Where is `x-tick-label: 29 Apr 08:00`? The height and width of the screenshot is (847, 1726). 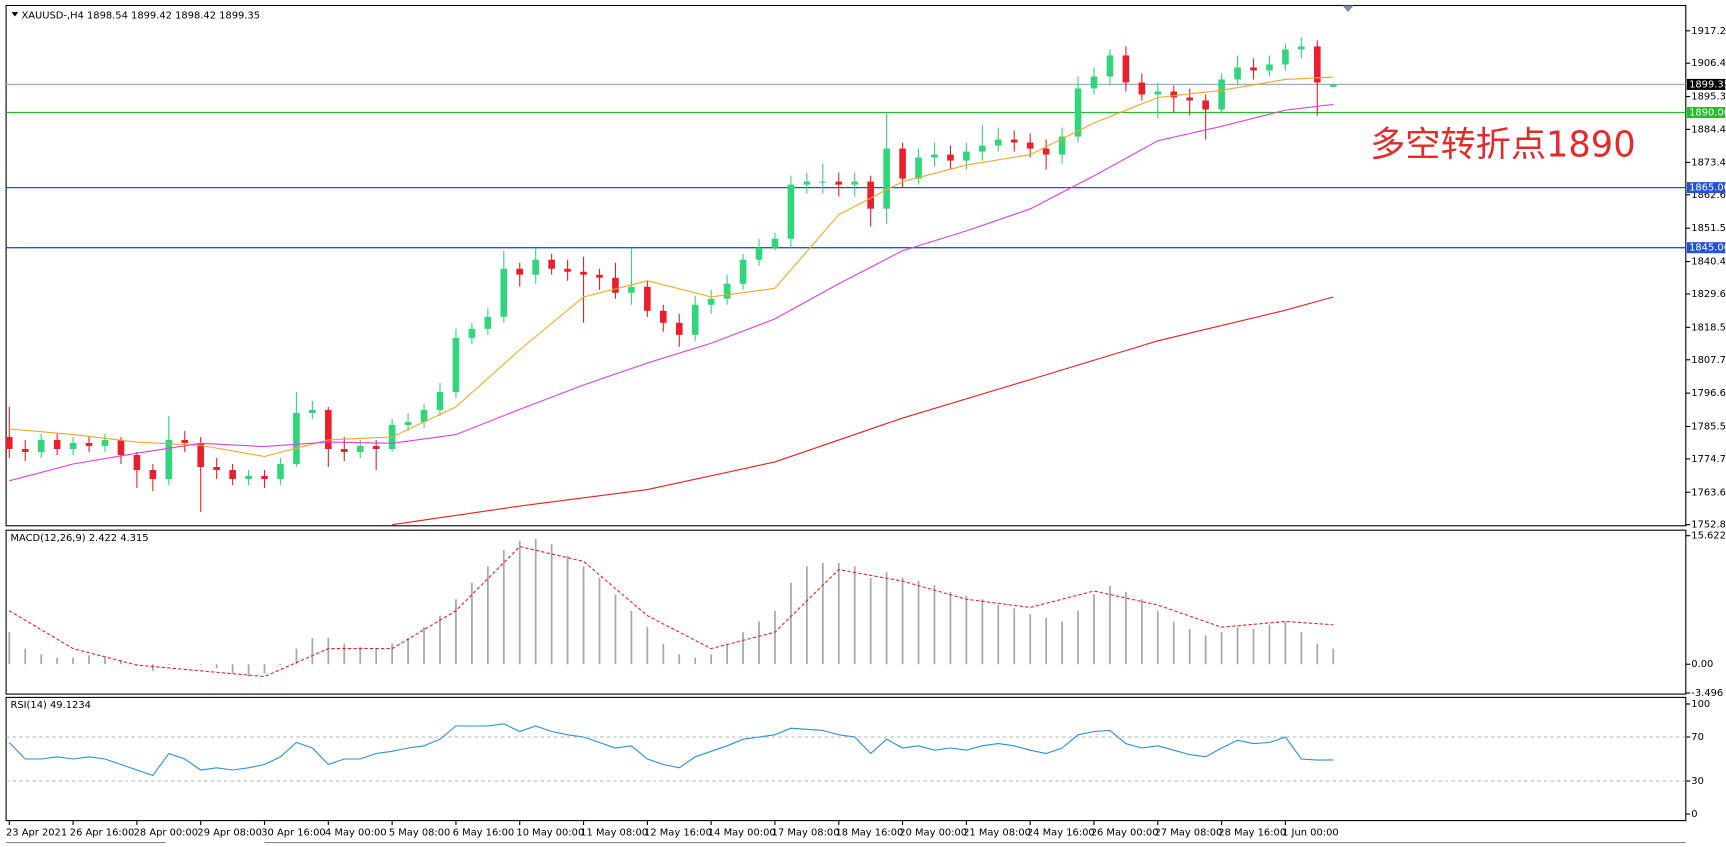
x-tick-label: 29 Apr 08:00 is located at coordinates (229, 833).